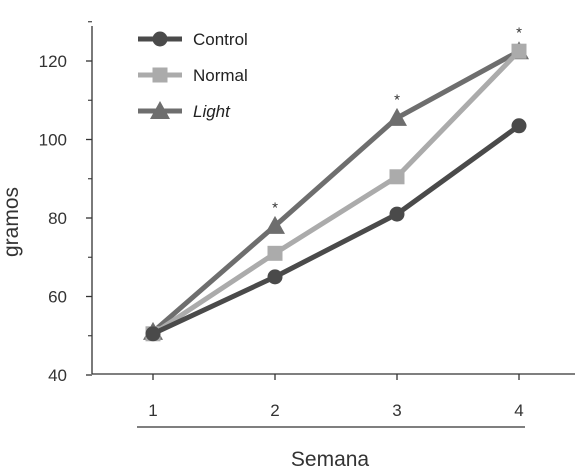  What do you see at coordinates (396, 410) in the screenshot?
I see `x-tick-label: 3` at bounding box center [396, 410].